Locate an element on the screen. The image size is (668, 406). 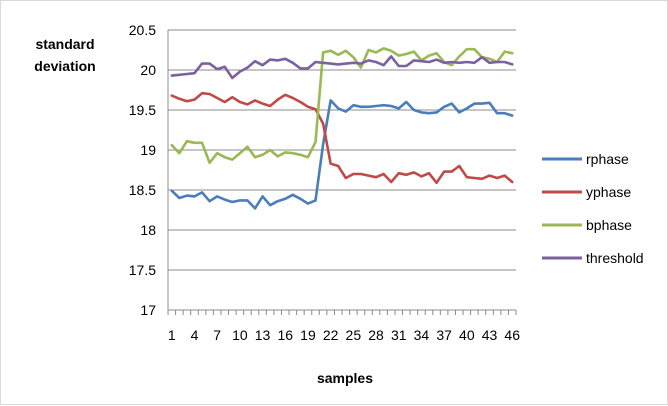
y-tick-label: 18 is located at coordinates (148, 230).